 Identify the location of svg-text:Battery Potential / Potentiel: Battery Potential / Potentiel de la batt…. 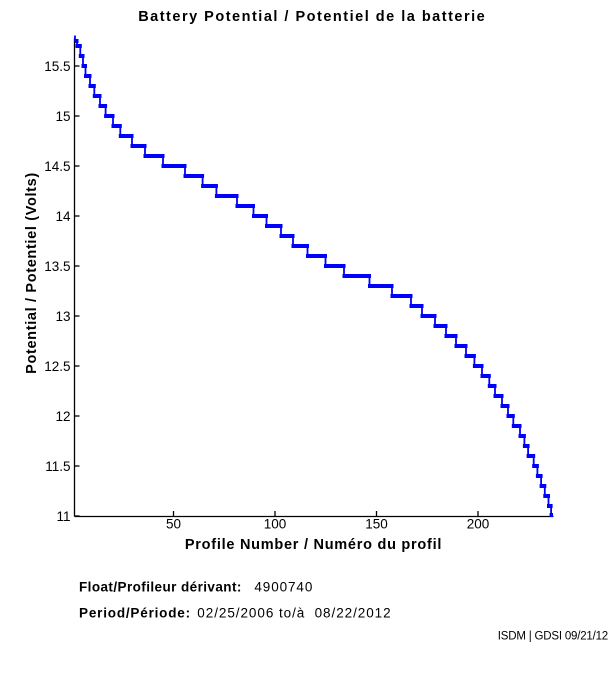
(312, 17).